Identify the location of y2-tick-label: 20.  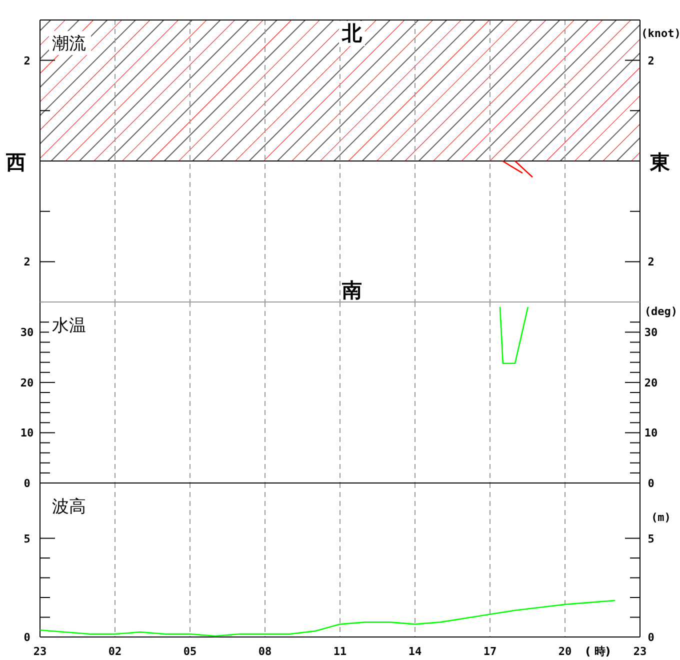
(651, 383).